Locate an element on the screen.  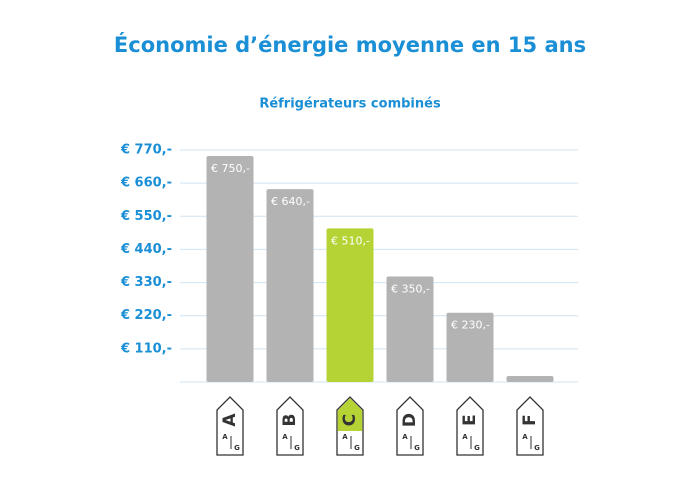
energy-label-highlight is located at coordinates (350, 414).